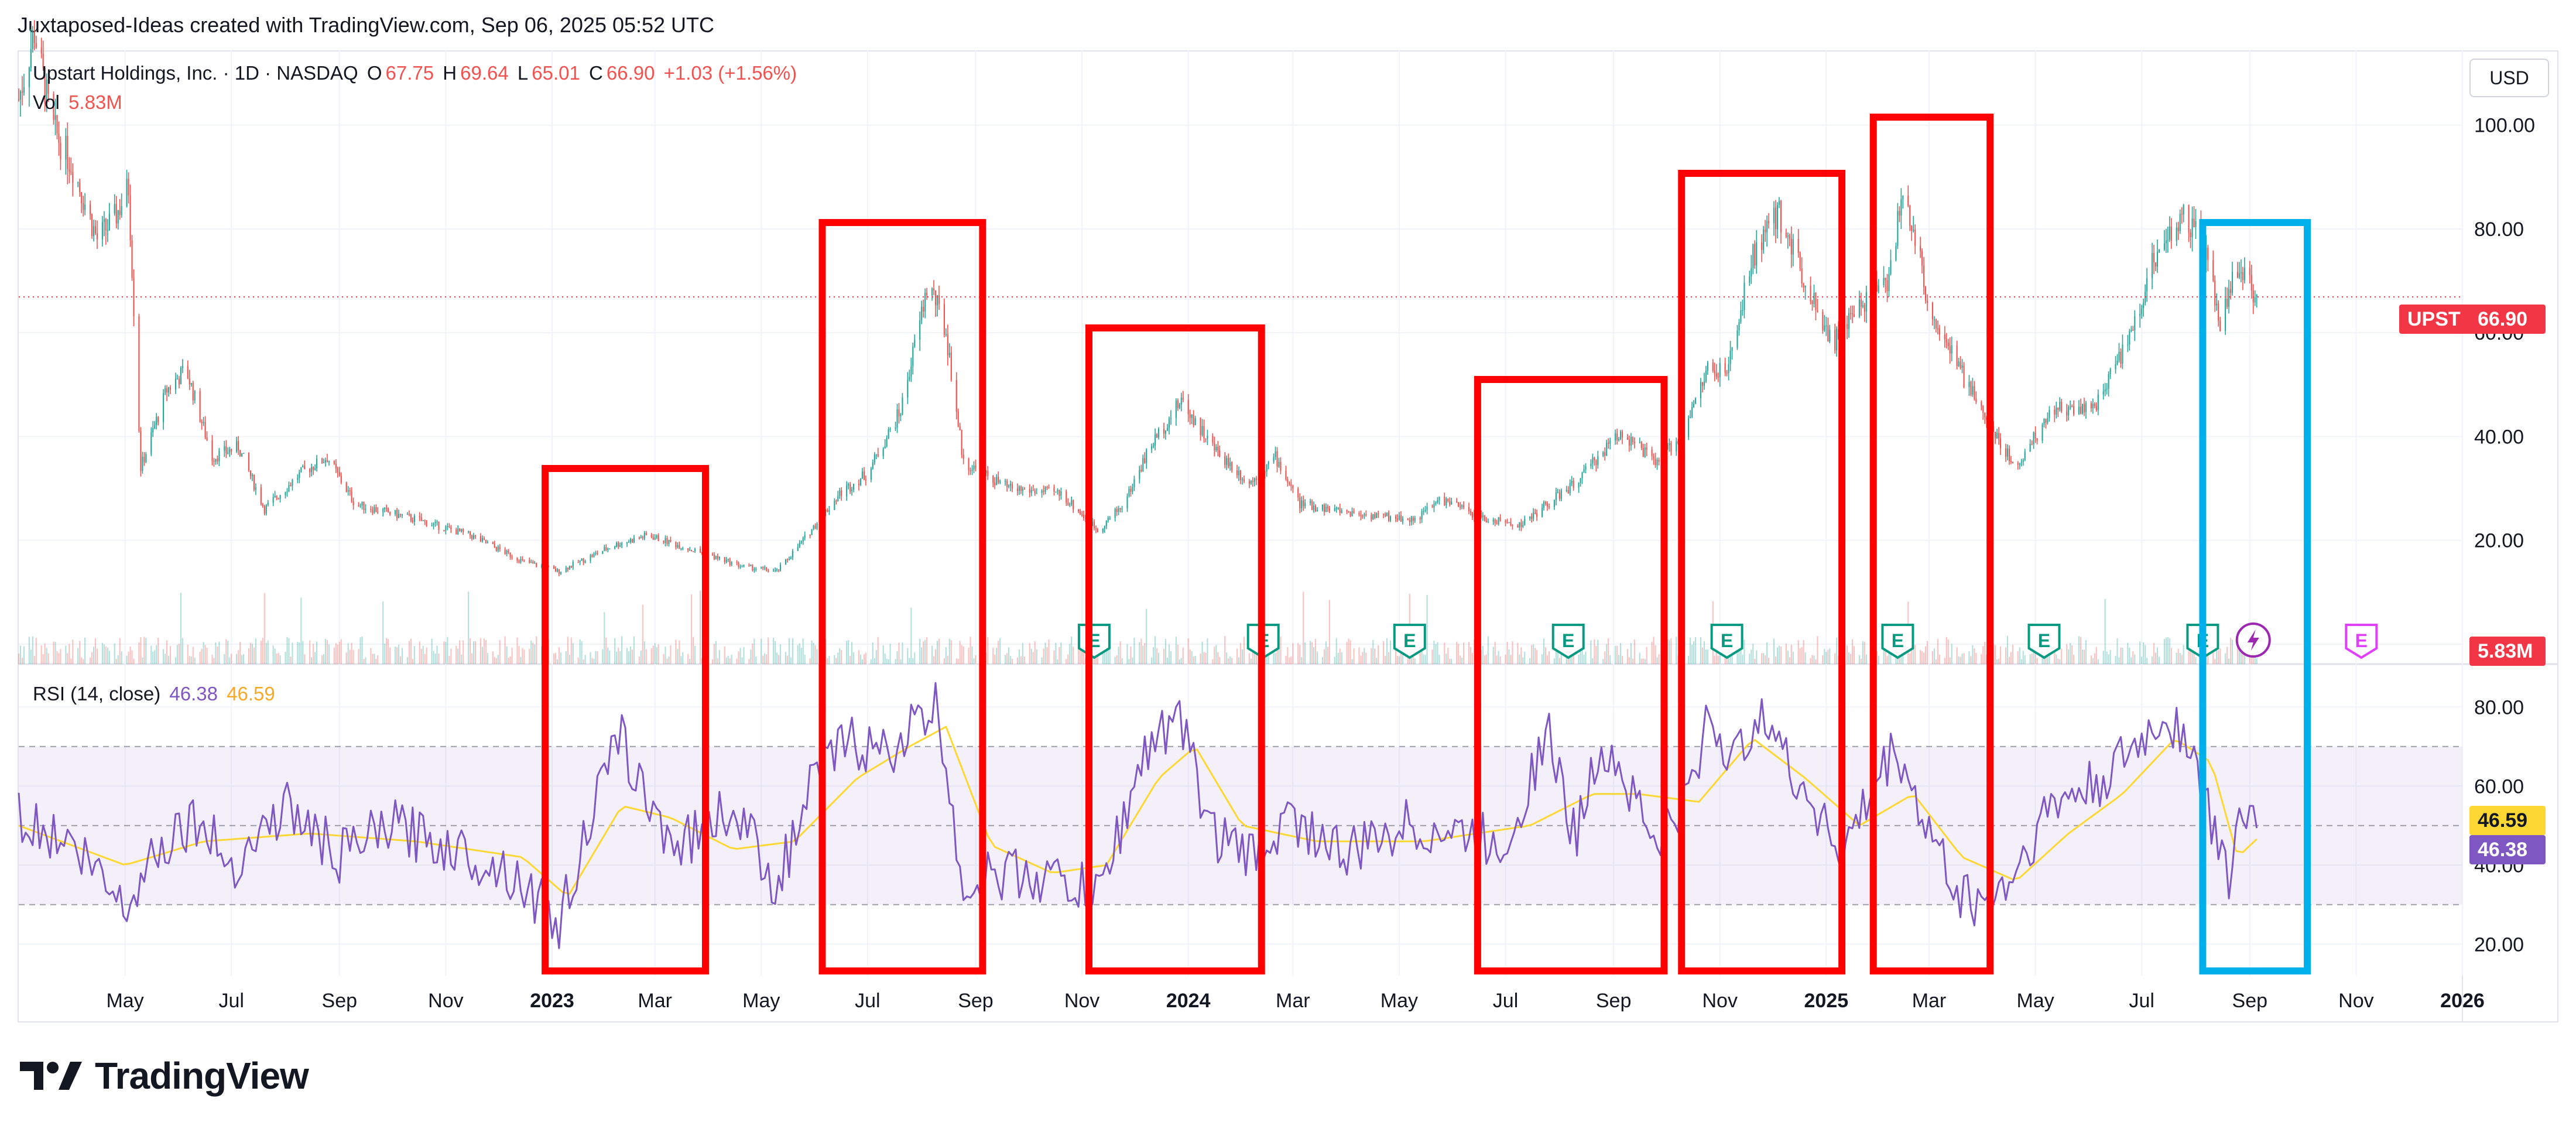 This screenshot has height=1132, width=2576. What do you see at coordinates (2509, 78) in the screenshot?
I see `currency-button: USD` at bounding box center [2509, 78].